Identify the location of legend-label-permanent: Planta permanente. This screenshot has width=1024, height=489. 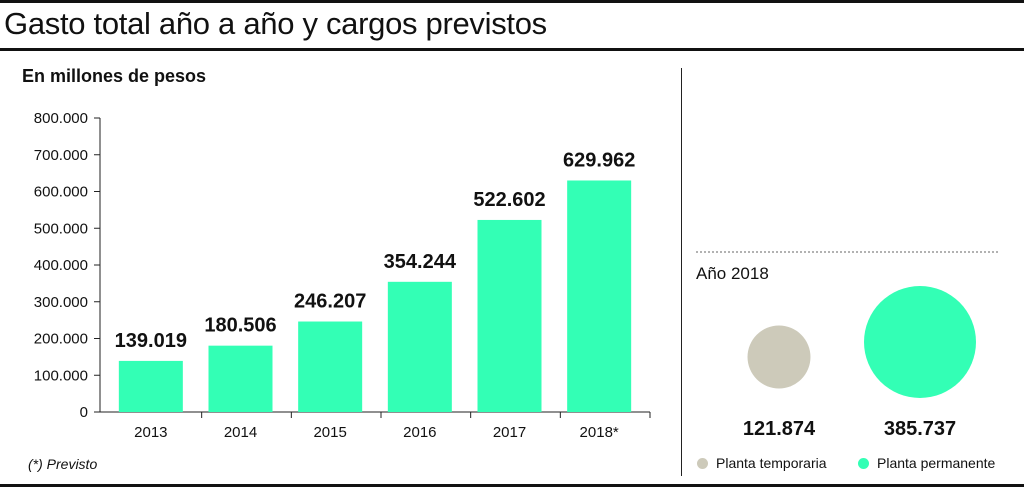
(936, 463).